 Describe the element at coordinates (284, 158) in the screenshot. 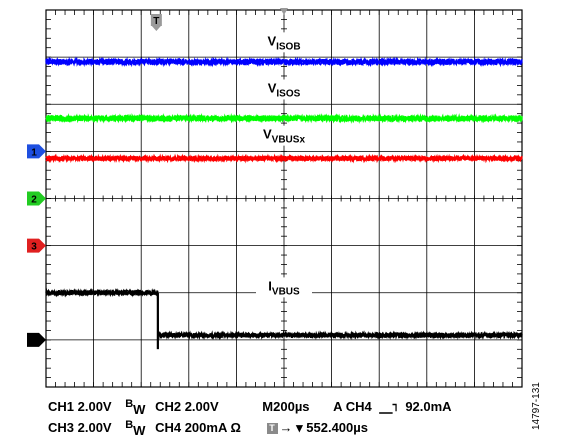

I see `trace-ch3` at that location.